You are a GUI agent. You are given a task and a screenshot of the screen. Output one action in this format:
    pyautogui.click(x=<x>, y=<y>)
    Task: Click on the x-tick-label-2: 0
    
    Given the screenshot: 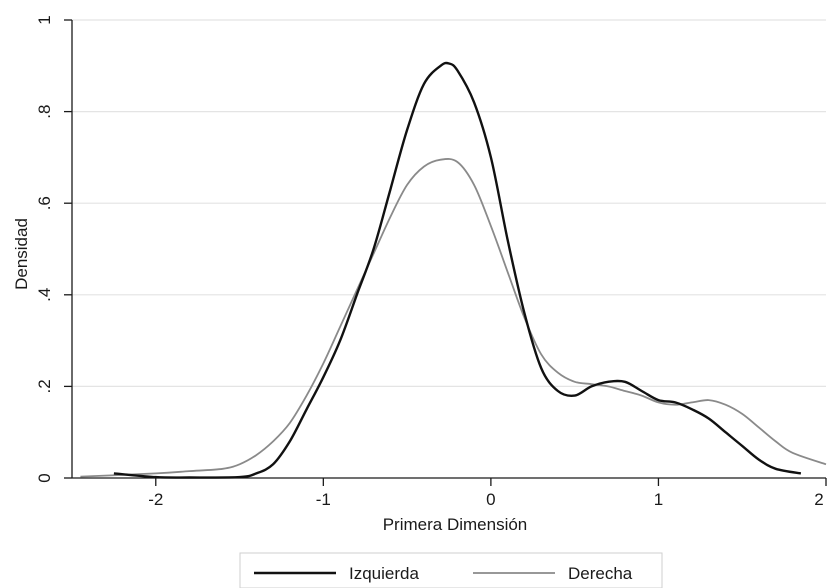 What is the action you would take?
    pyautogui.click(x=490, y=499)
    